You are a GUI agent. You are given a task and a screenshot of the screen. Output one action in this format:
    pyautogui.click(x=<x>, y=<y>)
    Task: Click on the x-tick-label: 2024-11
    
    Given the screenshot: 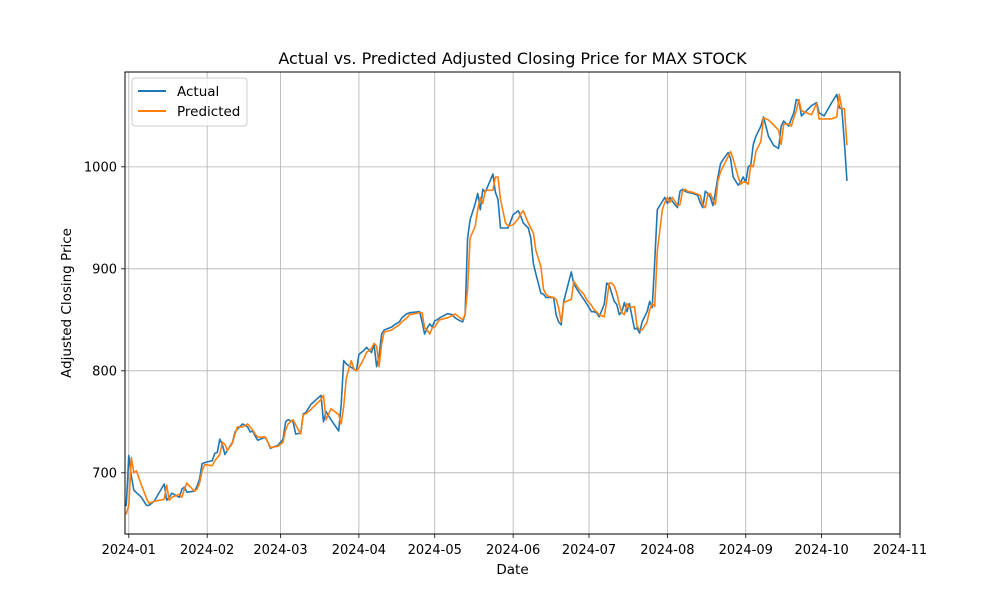 What is the action you would take?
    pyautogui.click(x=900, y=550)
    